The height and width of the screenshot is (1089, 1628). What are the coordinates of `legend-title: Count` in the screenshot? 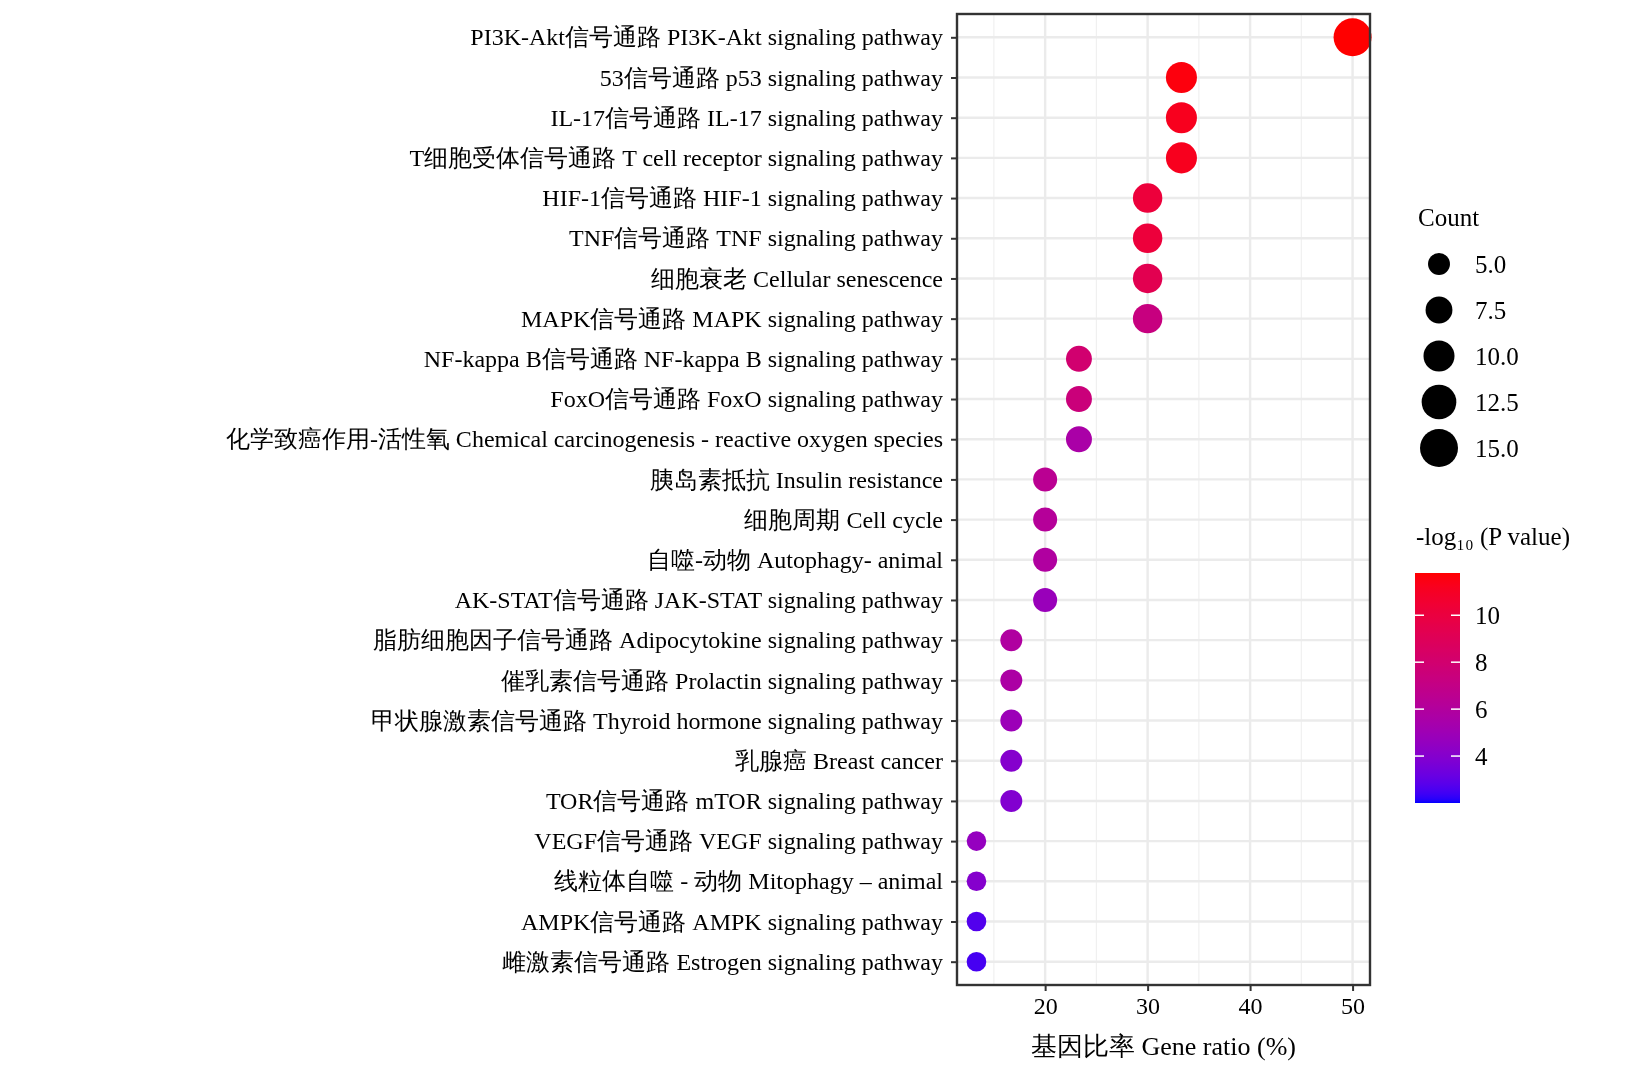 It's located at (1449, 217).